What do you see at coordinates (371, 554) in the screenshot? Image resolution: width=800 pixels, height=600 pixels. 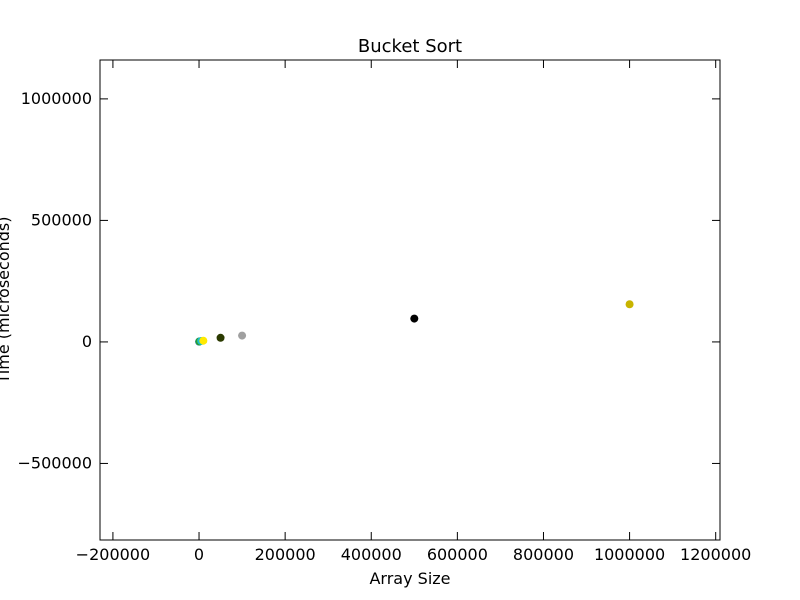 I see `x-tick-label: 400000` at bounding box center [371, 554].